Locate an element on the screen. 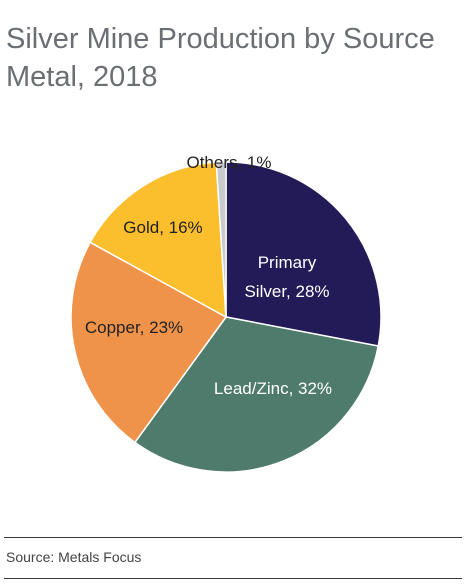  chart-title-line-1: Silver Mine Production by Source is located at coordinates (220, 39).